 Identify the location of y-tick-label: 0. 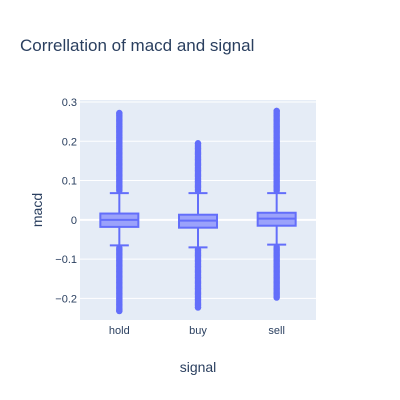
(74, 221).